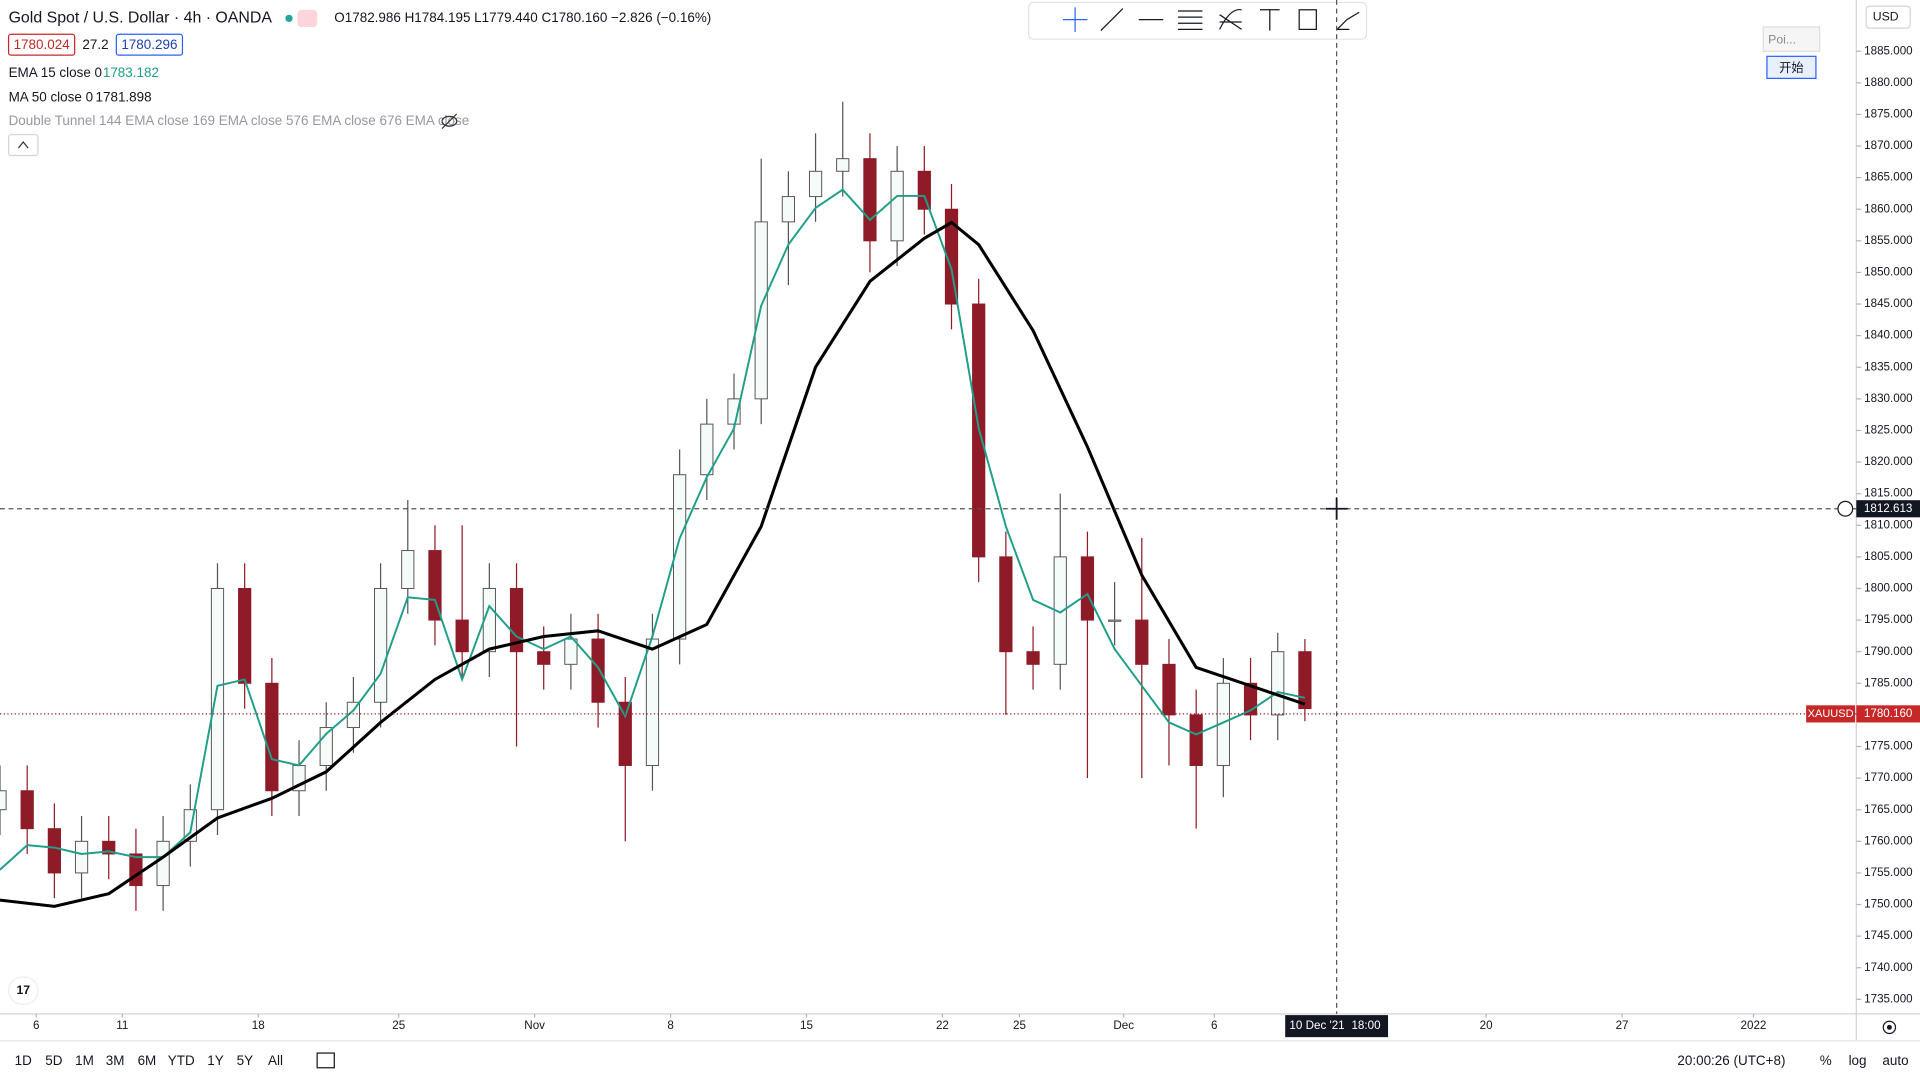  I want to click on y-tick-label: 1795.000, so click(1888, 619).